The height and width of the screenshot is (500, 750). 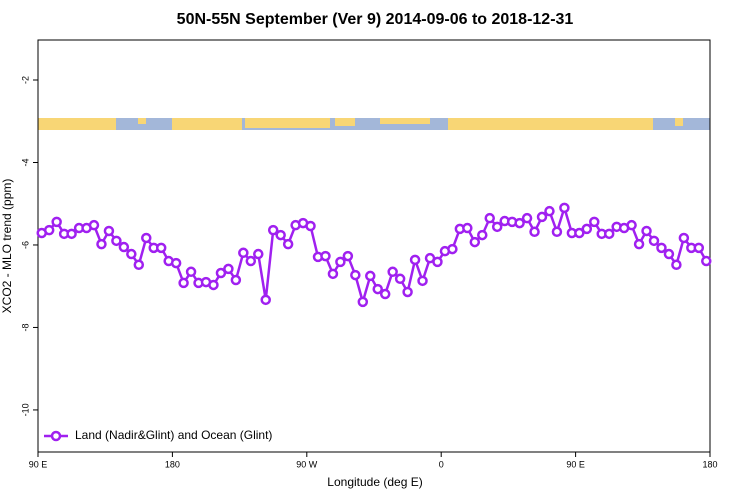 I want to click on x-tick-label: 0, so click(x=441, y=464).